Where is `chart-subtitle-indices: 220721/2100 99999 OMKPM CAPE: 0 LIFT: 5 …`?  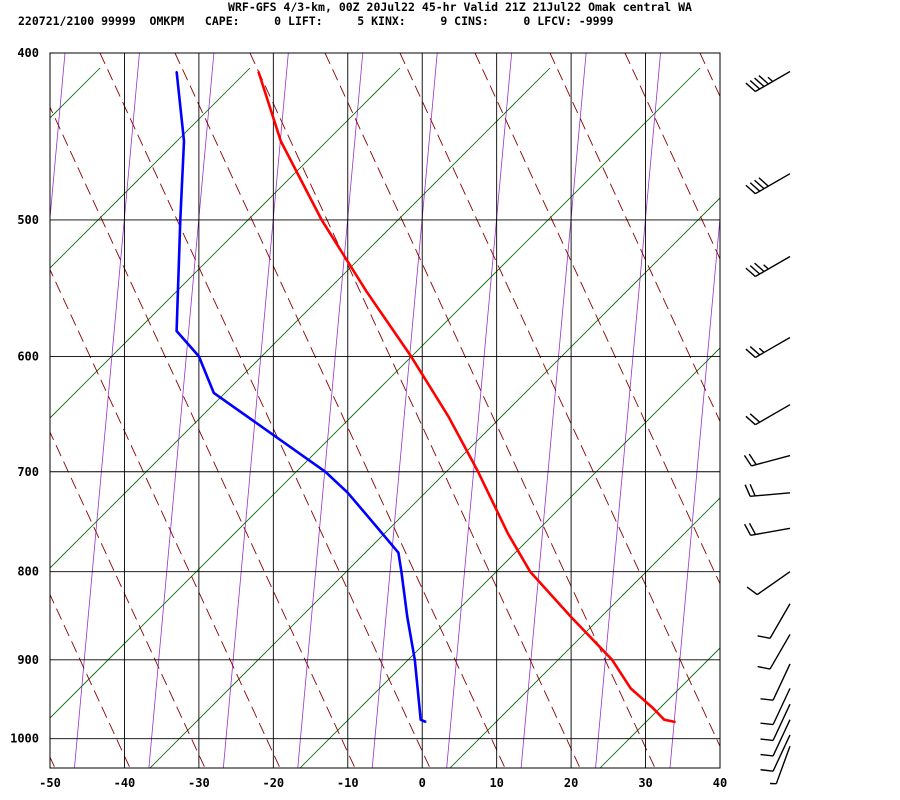 chart-subtitle-indices: 220721/2100 99999 OMKPM CAPE: 0 LIFT: 5 … is located at coordinates (316, 21).